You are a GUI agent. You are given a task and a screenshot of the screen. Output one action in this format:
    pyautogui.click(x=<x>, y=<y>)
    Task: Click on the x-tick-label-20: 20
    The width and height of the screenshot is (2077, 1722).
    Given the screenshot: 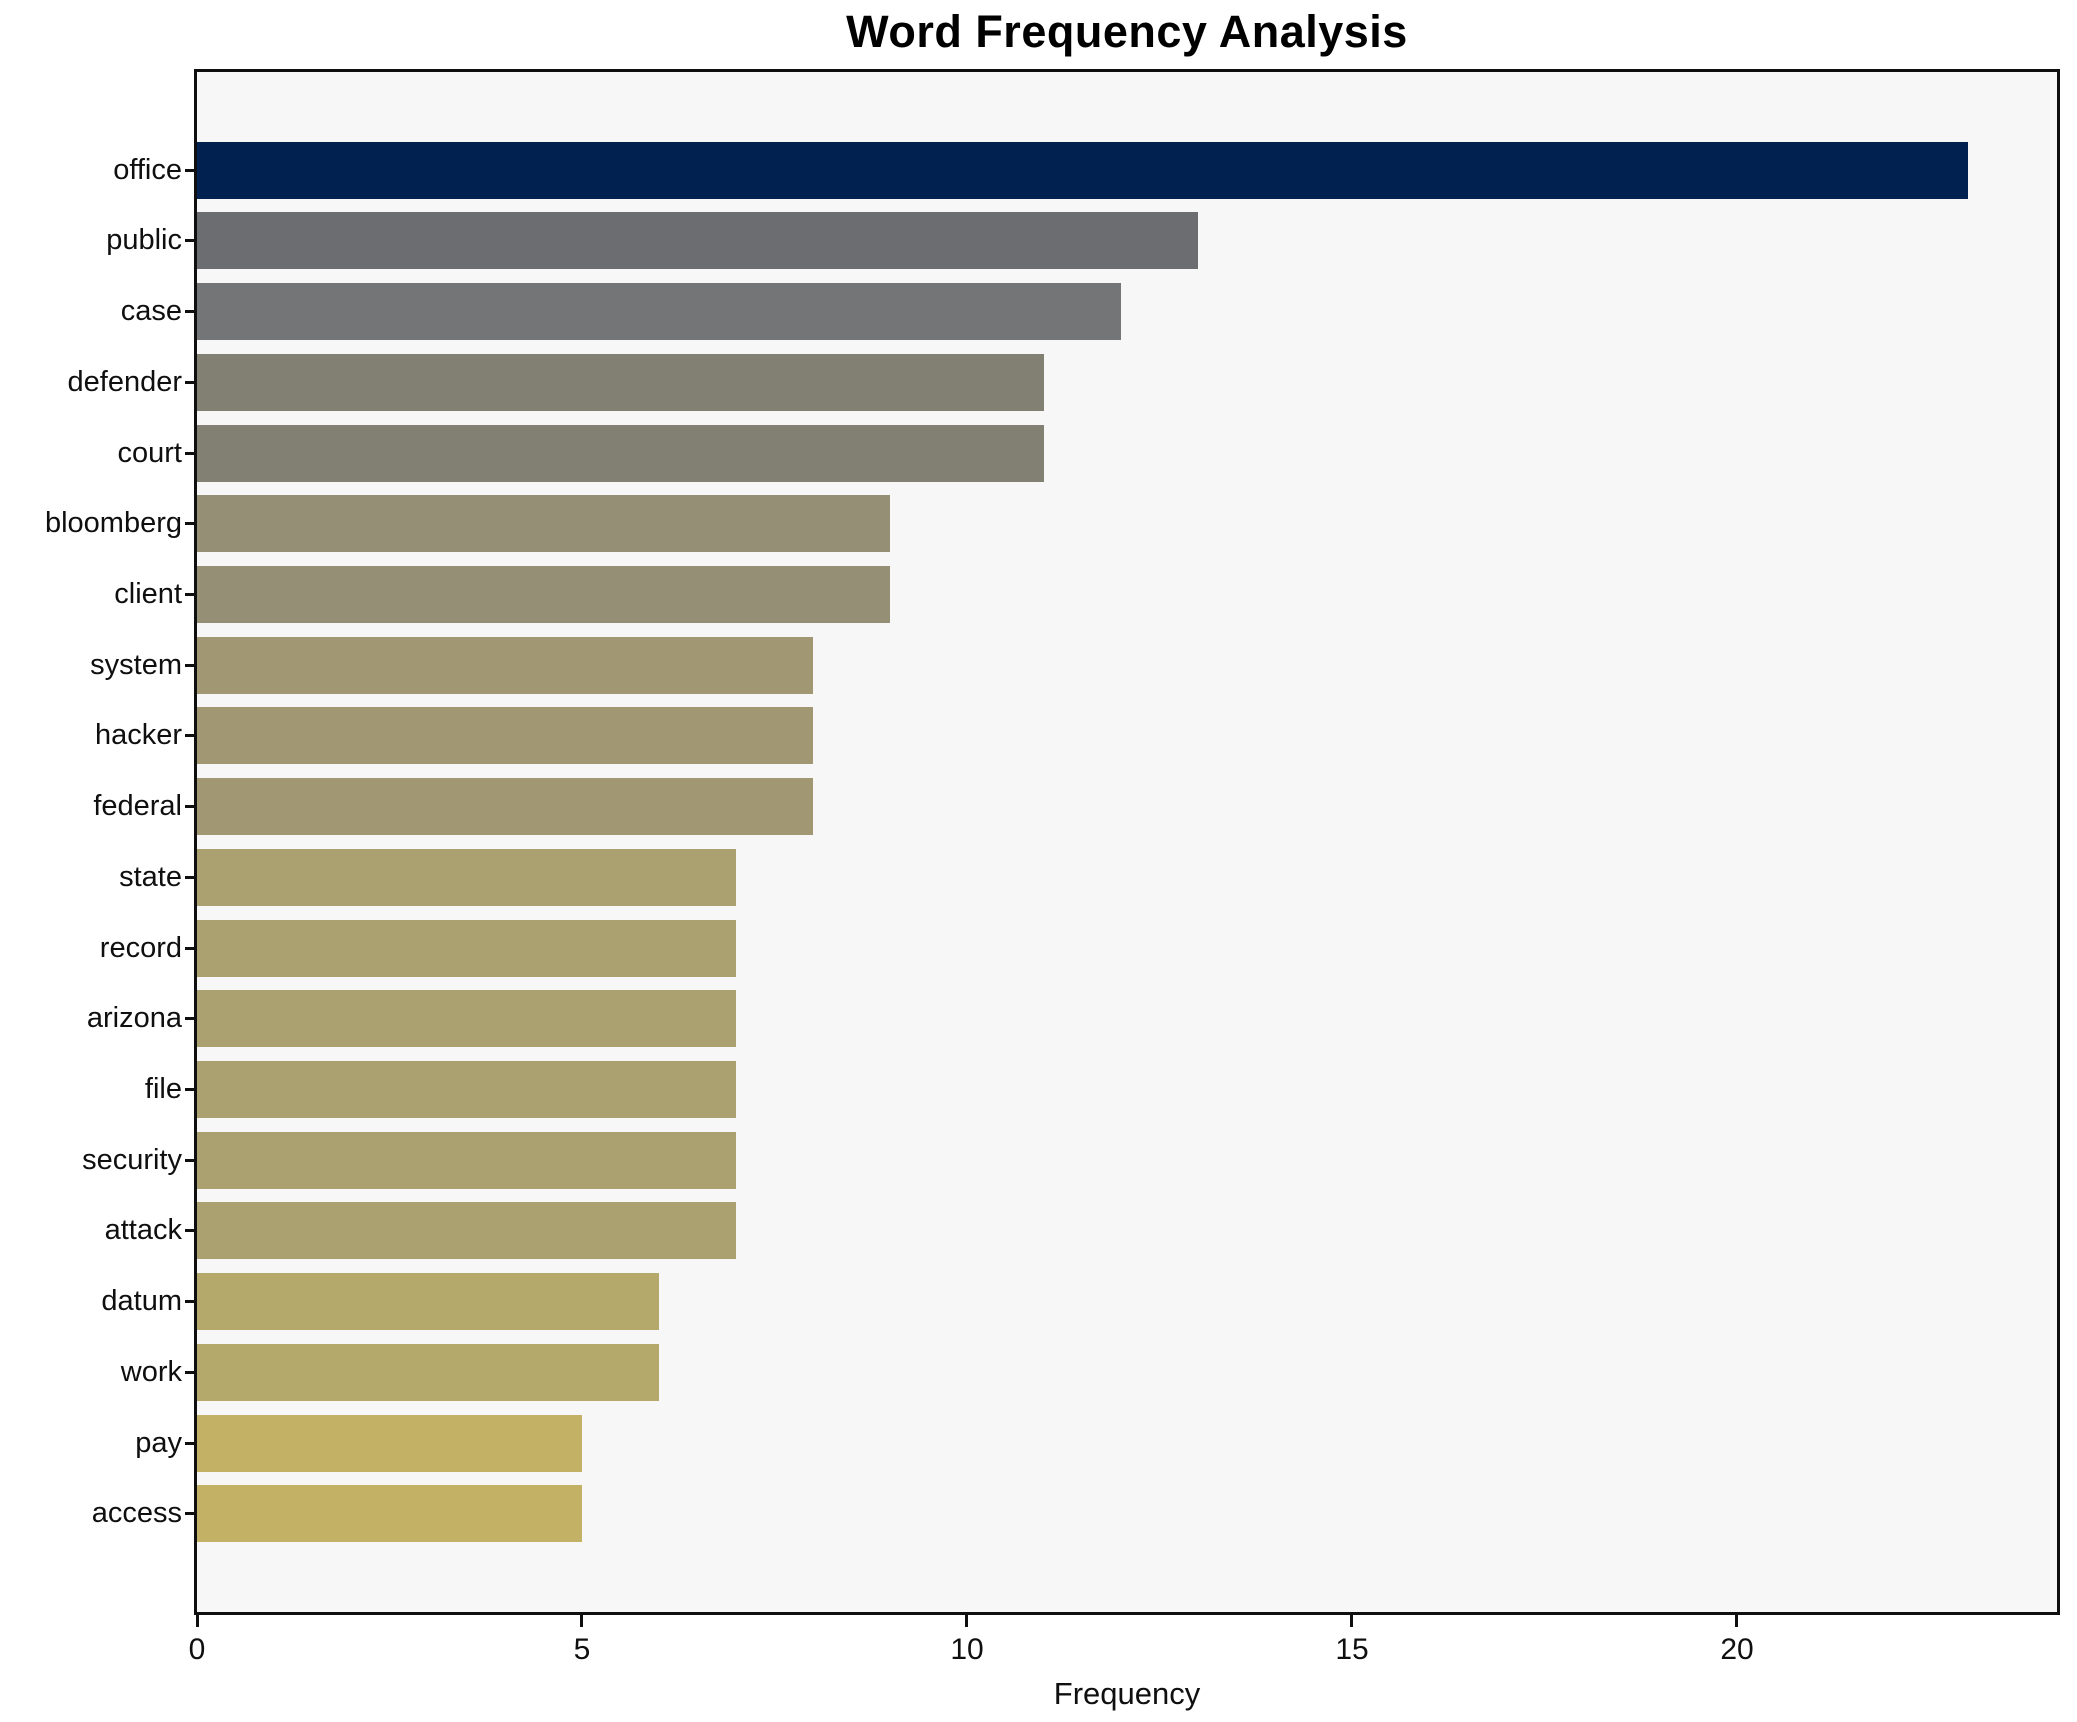 What is the action you would take?
    pyautogui.click(x=1737, y=1649)
    